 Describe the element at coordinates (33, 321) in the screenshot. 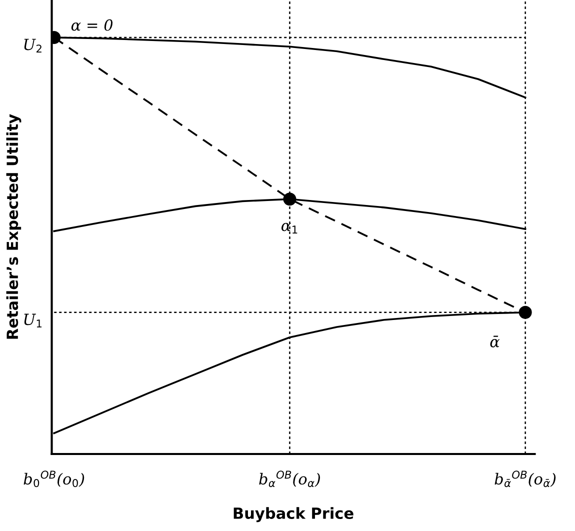

I see `annotation: U$_{1}$` at that location.